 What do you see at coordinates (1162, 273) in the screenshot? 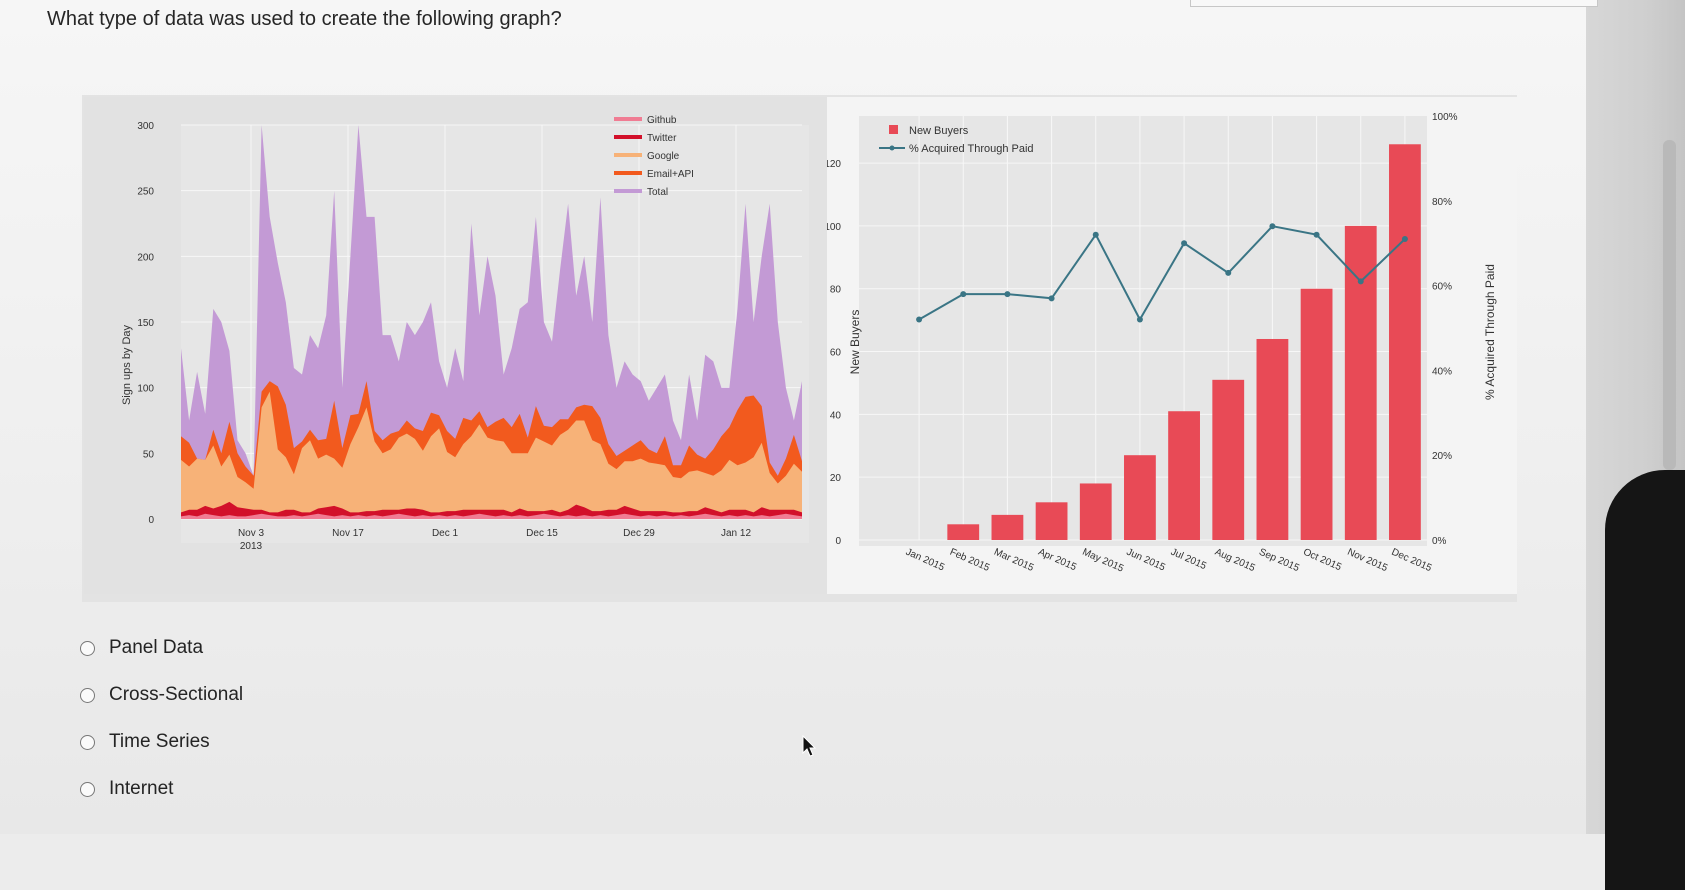
I see `line-percent-paid` at bounding box center [1162, 273].